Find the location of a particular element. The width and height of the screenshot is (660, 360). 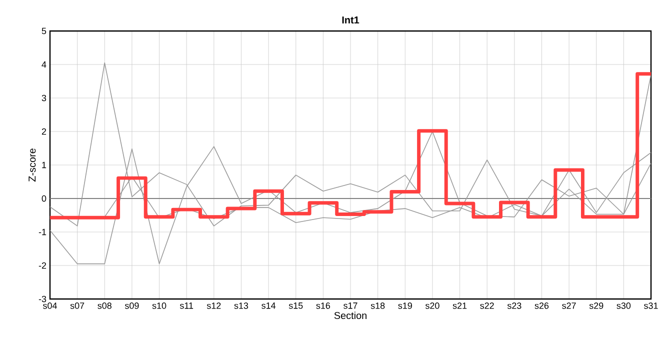

x-tick-label: s12 is located at coordinates (213, 305).